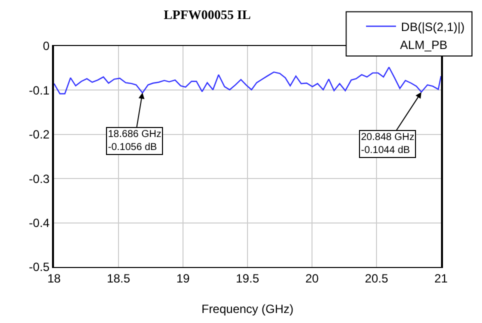  Describe the element at coordinates (433, 27) in the screenshot. I see `legend-label: DB(|S(2,1)|)` at that location.